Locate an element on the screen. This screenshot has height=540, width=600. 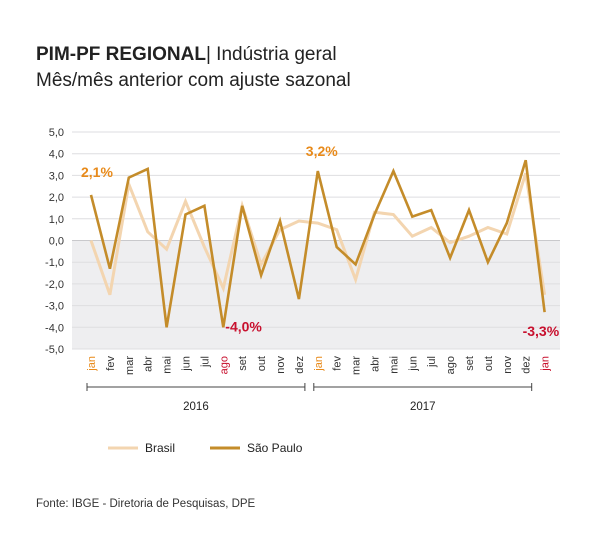
chart-subtitle: Mês/mês anterior com ajuste sazonal is located at coordinates (193, 80).